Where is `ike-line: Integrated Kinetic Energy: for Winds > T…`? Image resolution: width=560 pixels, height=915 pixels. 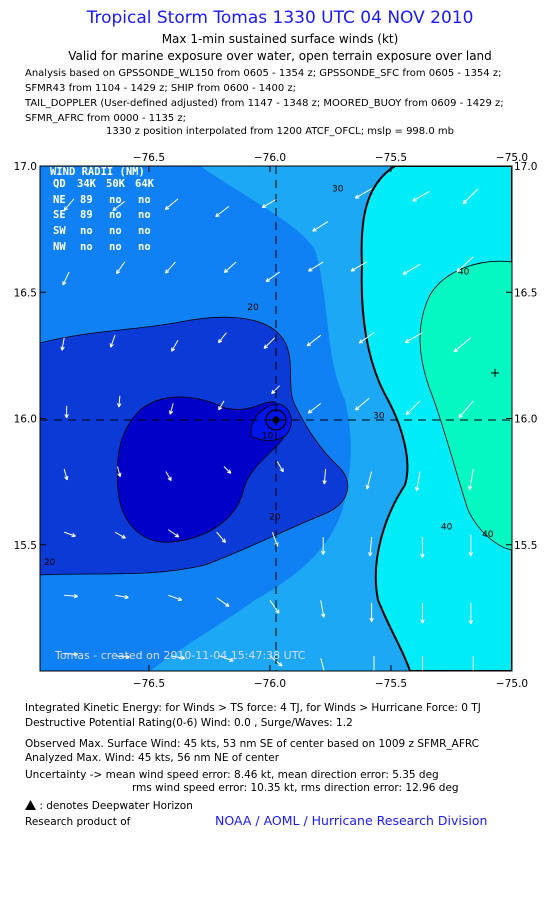
ike-line: Integrated Kinetic Energy: for Winds > T… is located at coordinates (253, 708).